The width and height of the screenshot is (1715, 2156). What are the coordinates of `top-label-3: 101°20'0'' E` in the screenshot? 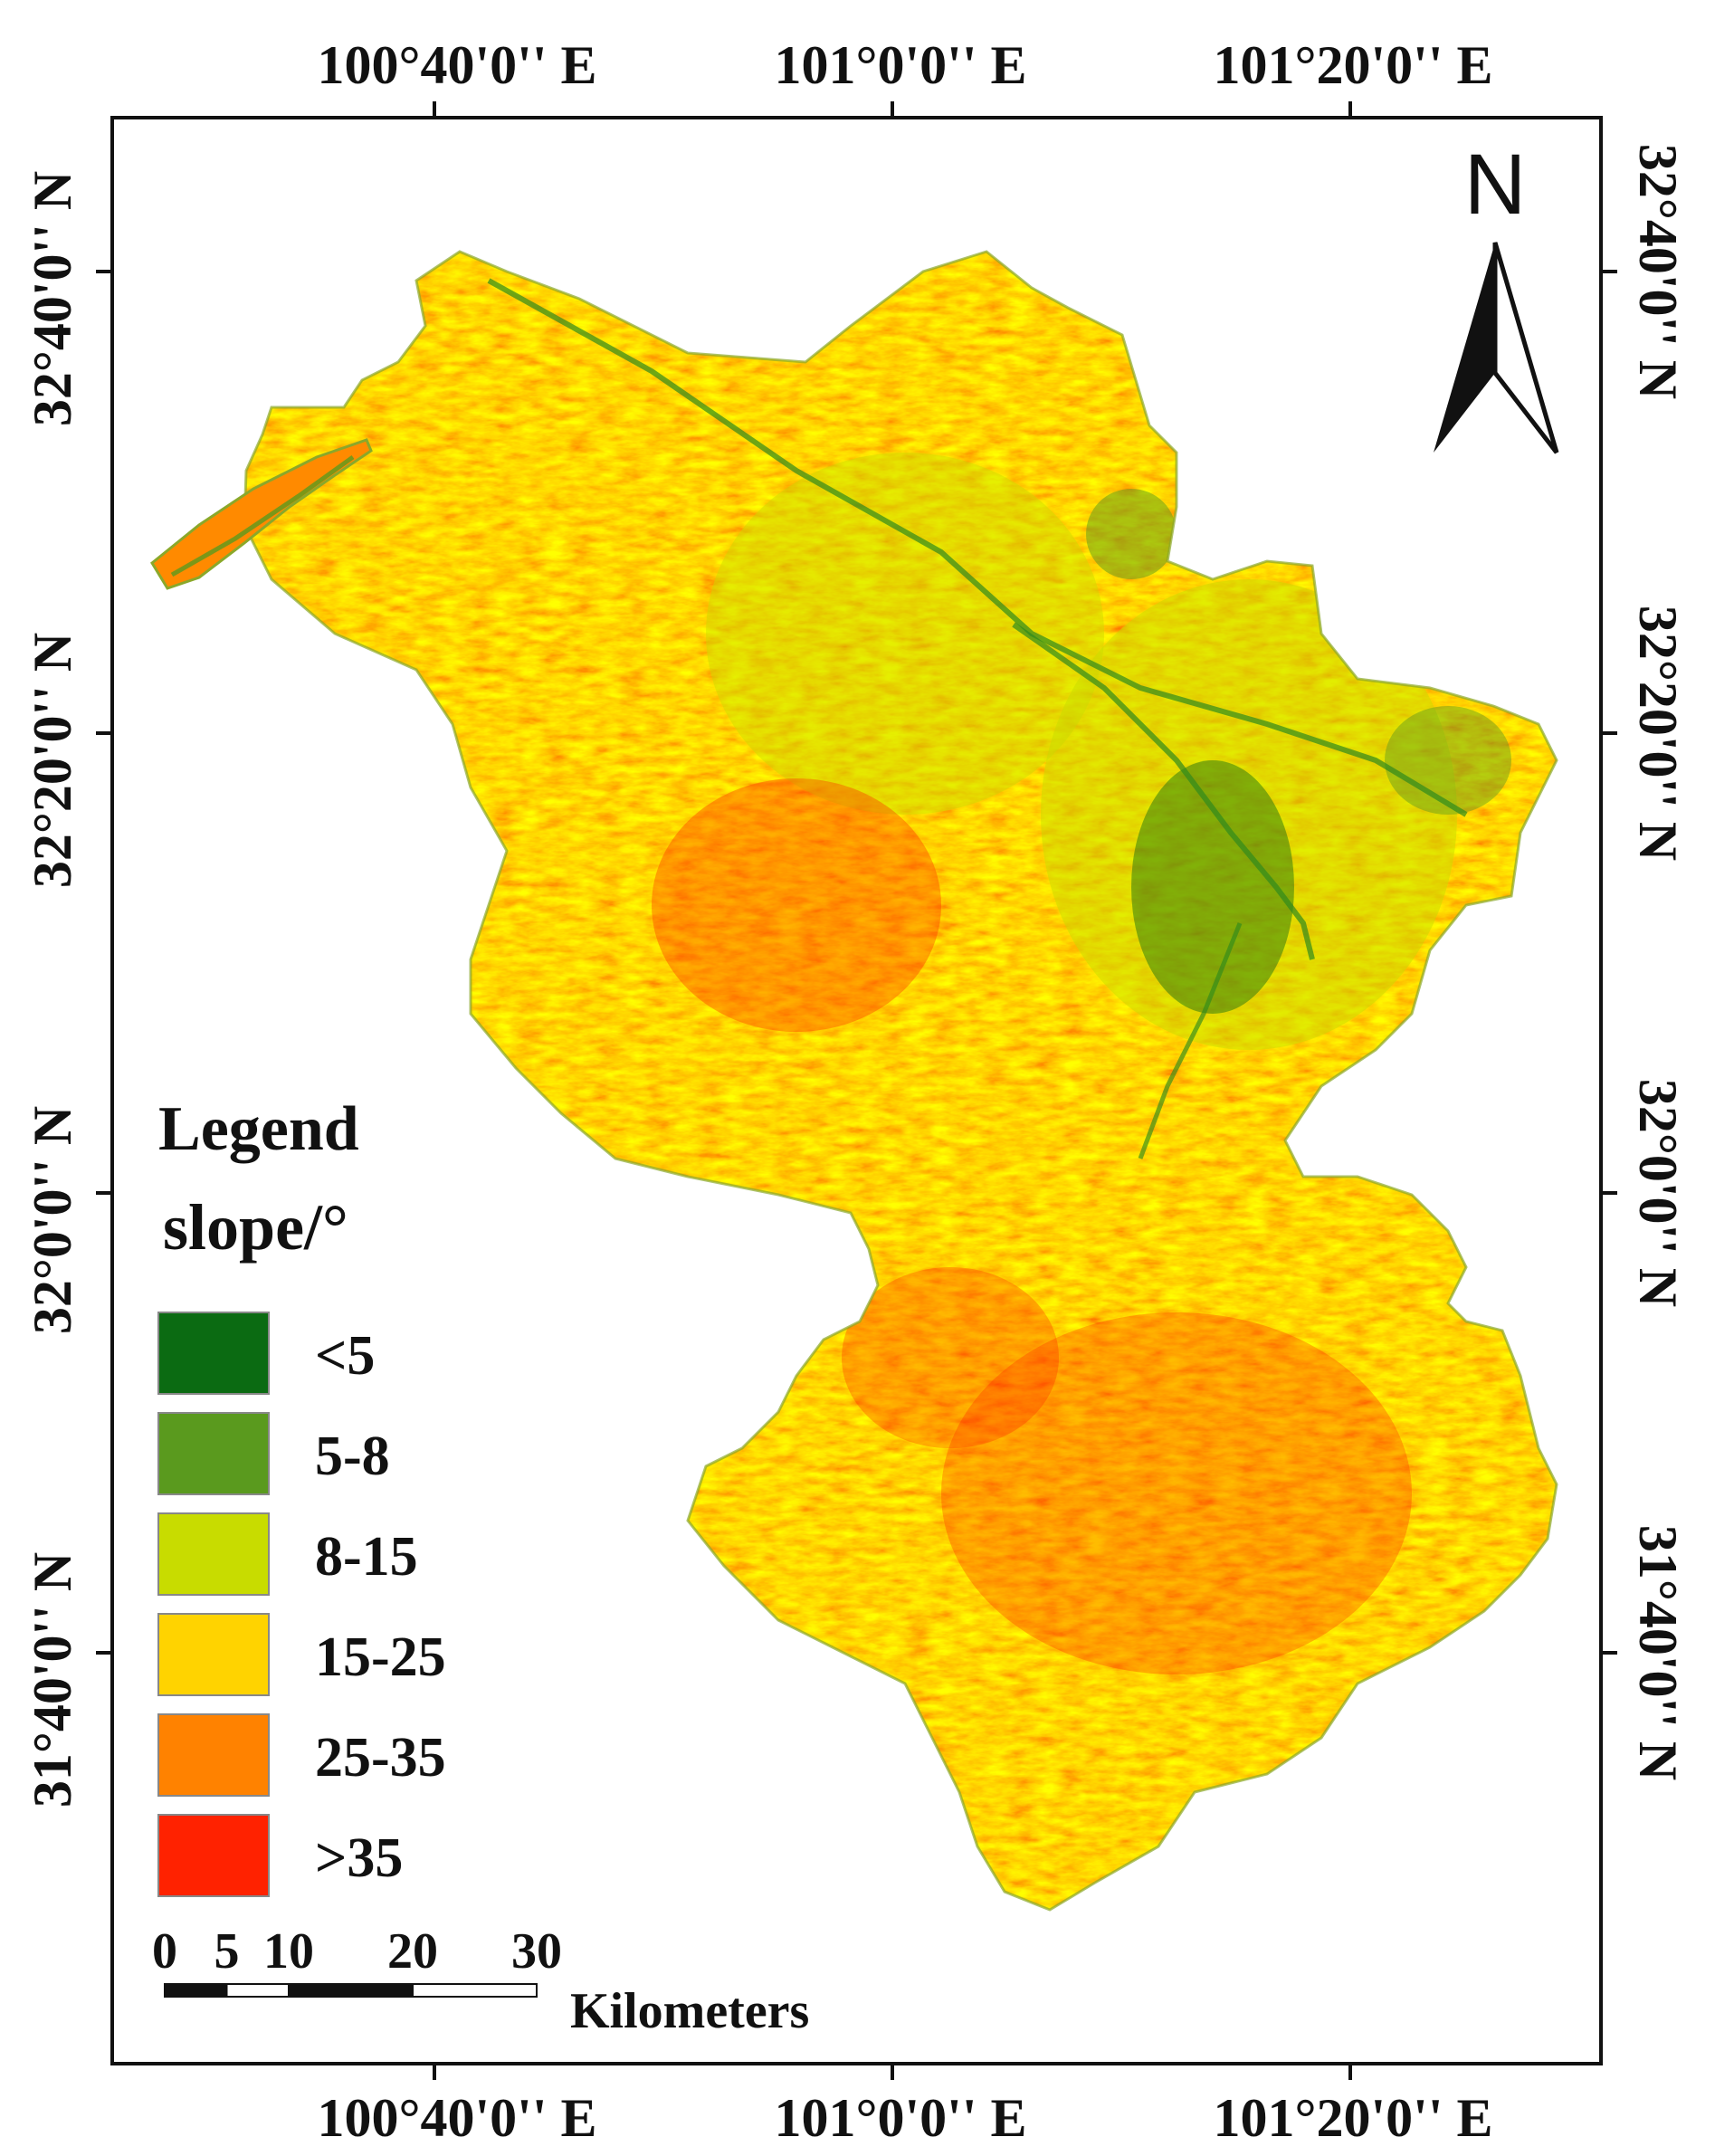 It's located at (1352, 65).